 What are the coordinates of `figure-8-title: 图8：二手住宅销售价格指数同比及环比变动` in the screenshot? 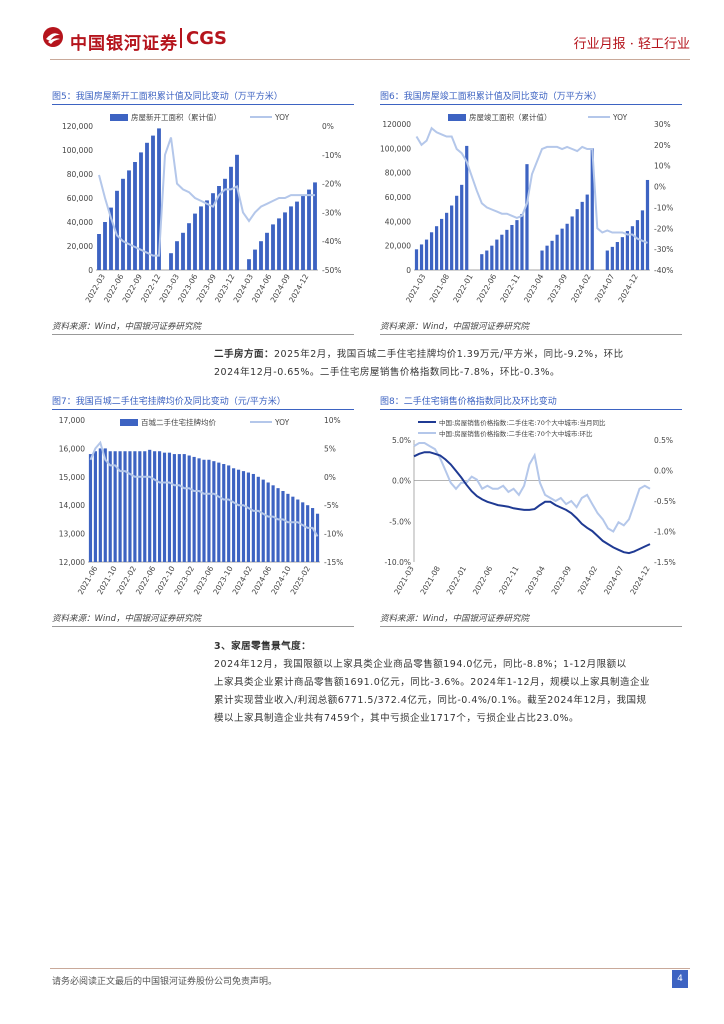 It's located at (531, 402).